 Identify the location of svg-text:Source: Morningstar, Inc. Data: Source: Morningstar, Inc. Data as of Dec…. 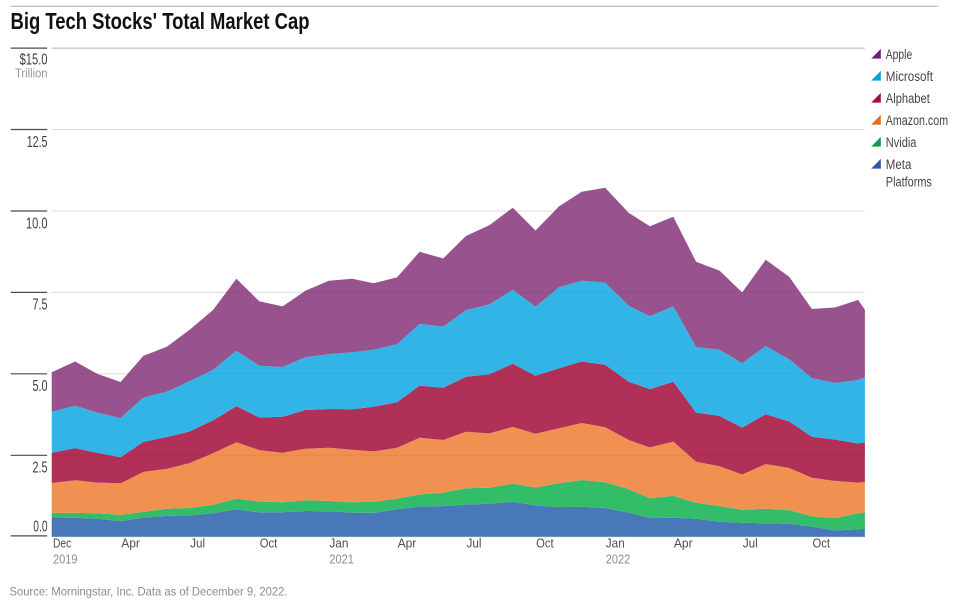
(149, 591).